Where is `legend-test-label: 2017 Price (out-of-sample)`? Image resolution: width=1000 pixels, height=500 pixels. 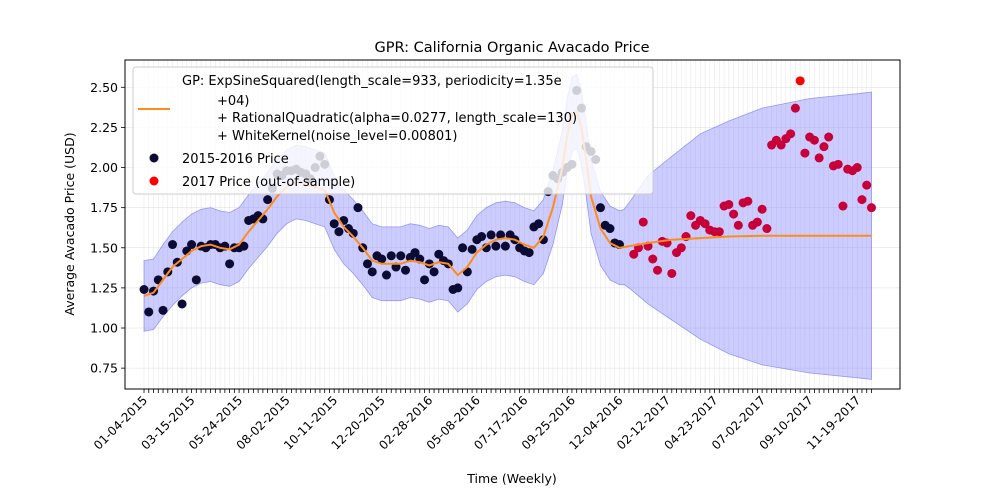 legend-test-label: 2017 Price (out-of-sample) is located at coordinates (268, 182).